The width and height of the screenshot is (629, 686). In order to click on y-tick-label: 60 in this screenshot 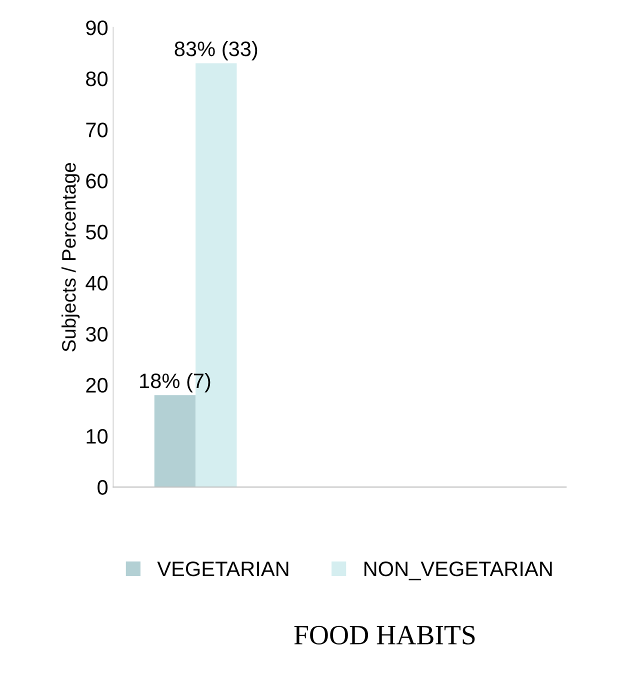, I will do `click(97, 181)`.